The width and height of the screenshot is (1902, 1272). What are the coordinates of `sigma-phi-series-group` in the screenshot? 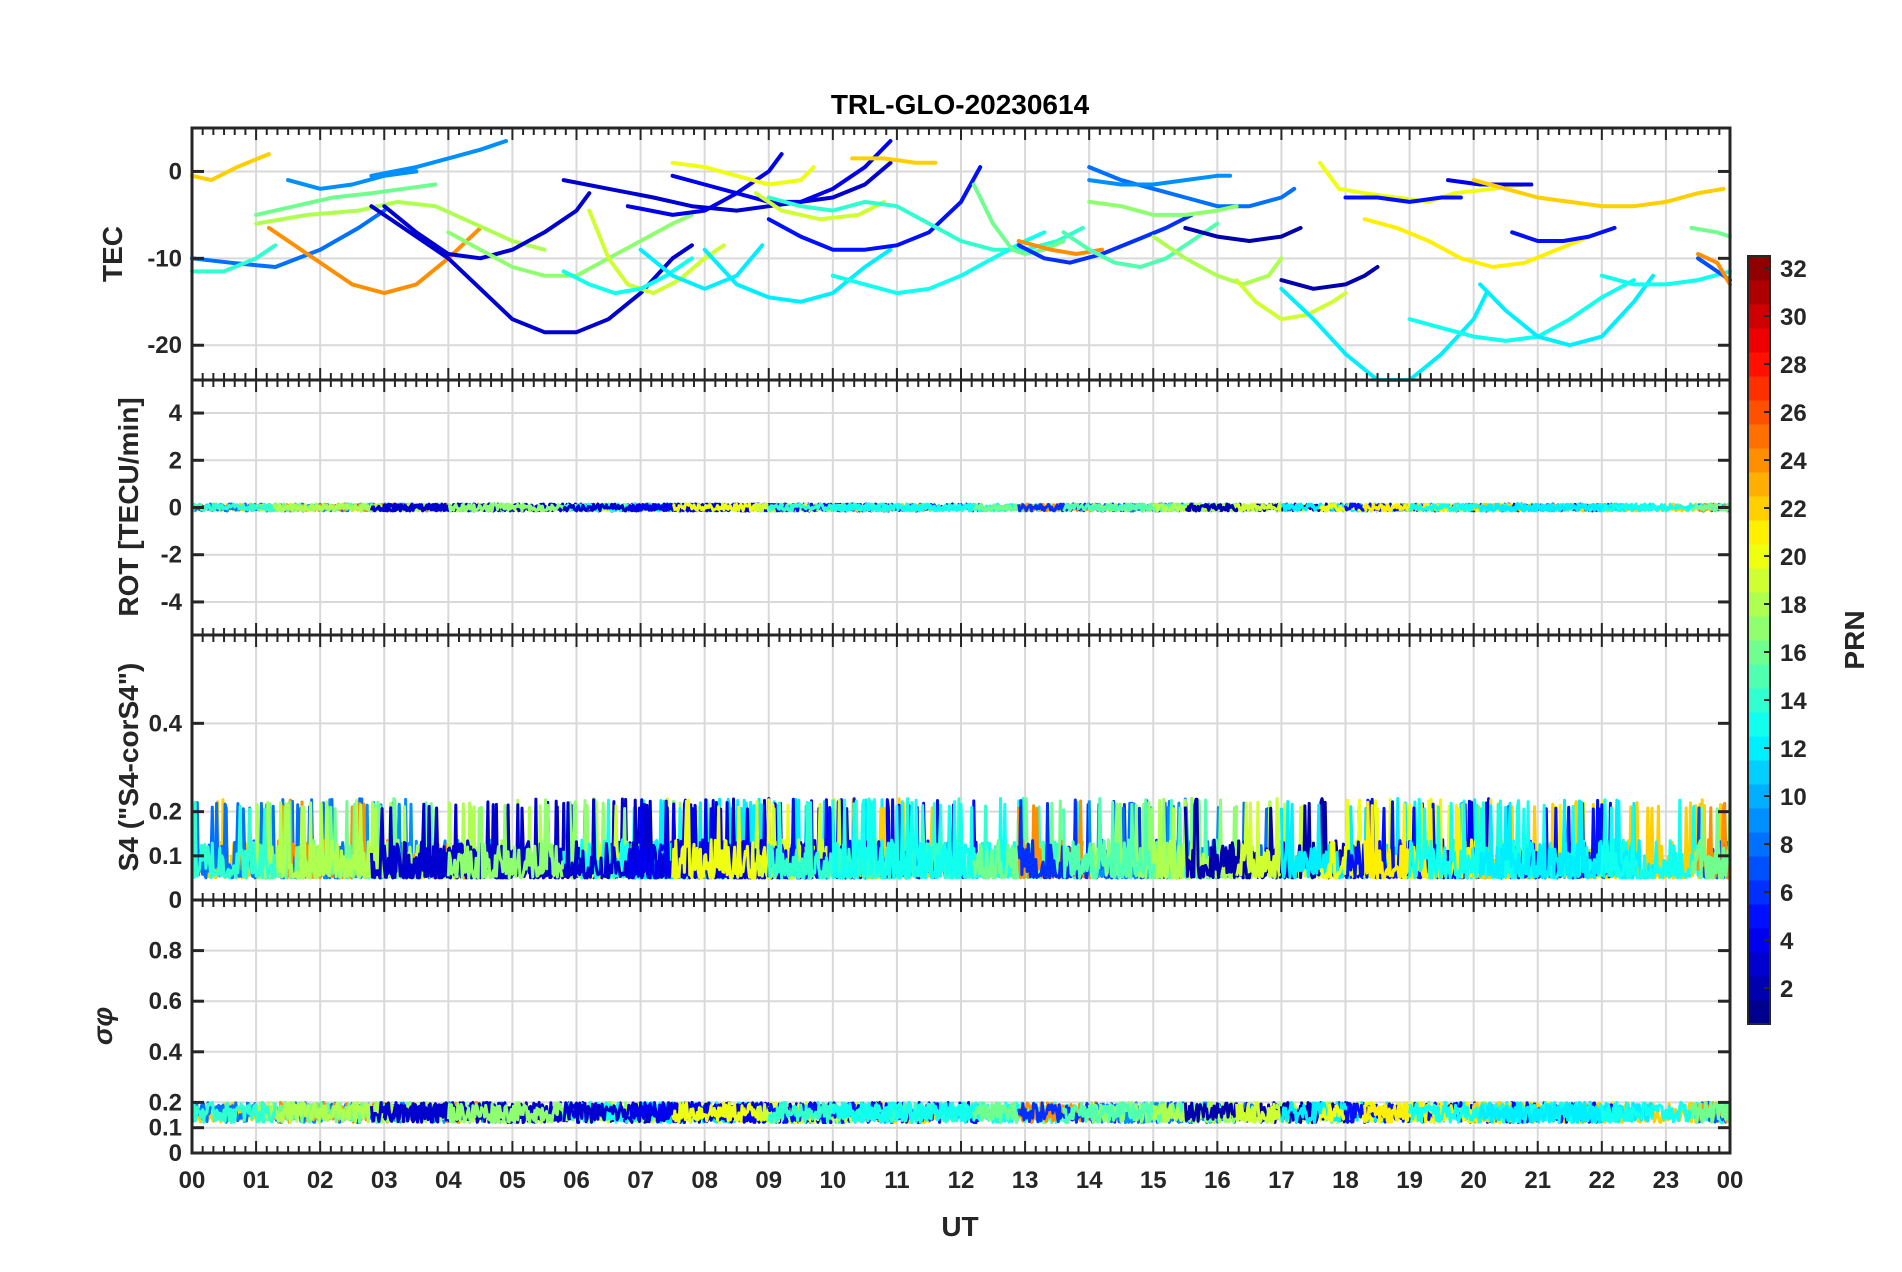 It's located at (961, 1112).